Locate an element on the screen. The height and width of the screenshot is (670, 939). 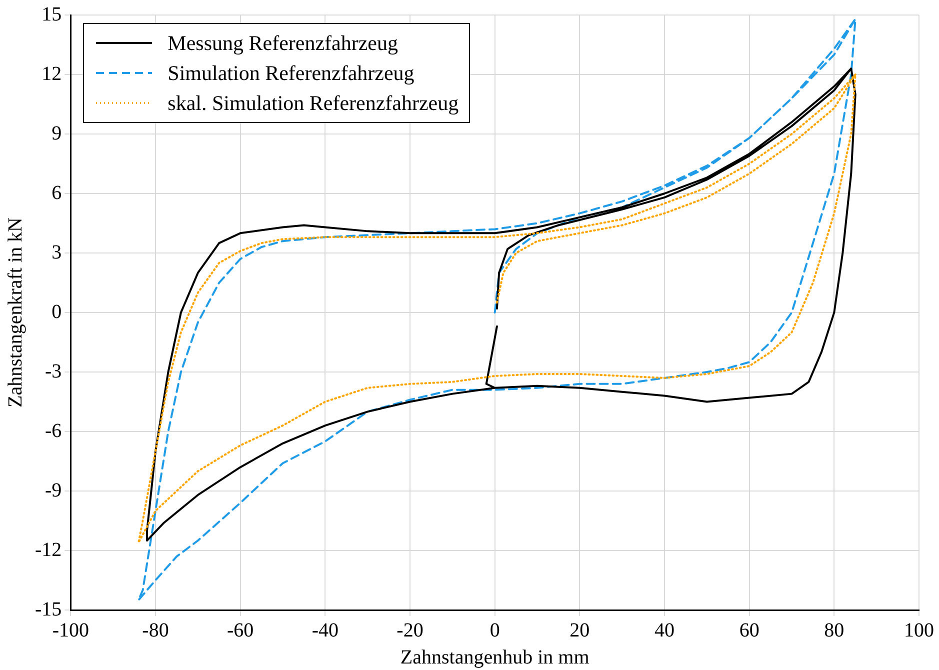
y-tick-label: -6 is located at coordinates (53, 431).